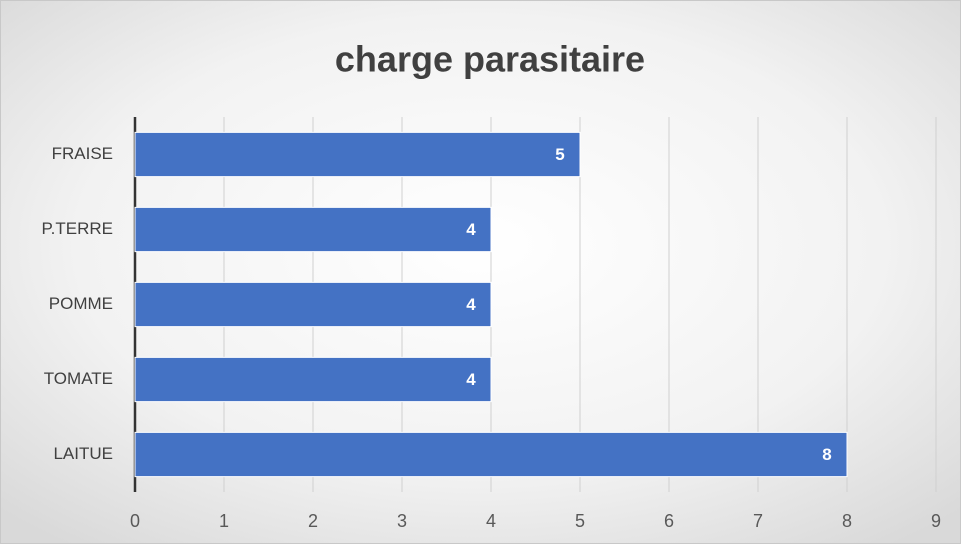 This screenshot has height=544, width=961. Describe the element at coordinates (81, 303) in the screenshot. I see `y-tick-label: POMME` at that location.